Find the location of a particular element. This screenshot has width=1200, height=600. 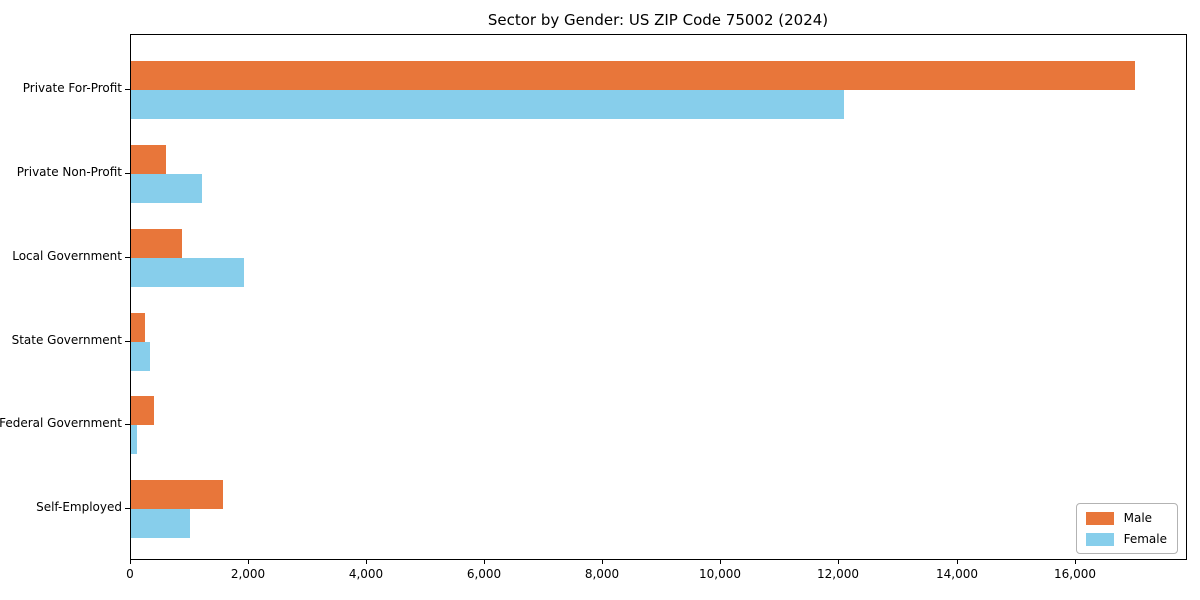

x-axis-tick-16-000: 16,000 is located at coordinates (1075, 574).